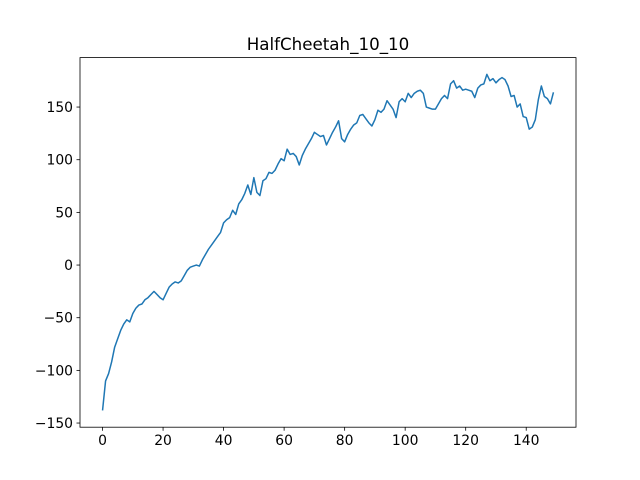  I want to click on y-tick-label: 0, so click(68, 266).